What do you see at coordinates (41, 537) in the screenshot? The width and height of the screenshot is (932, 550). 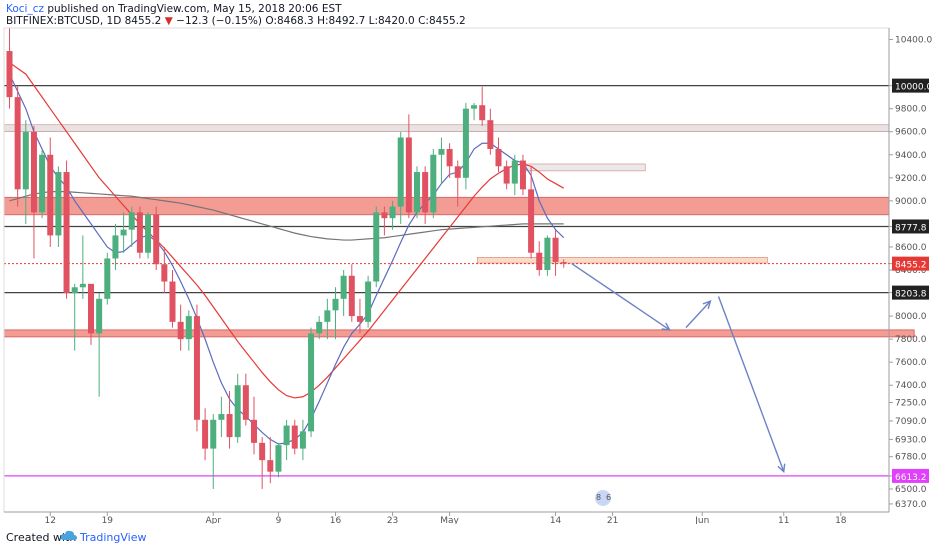 I see `created-with-label: Created with` at bounding box center [41, 537].